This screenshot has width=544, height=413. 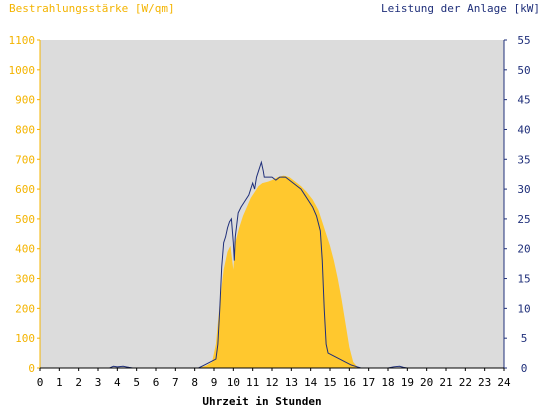 I want to click on right-tick-label: 40, so click(x=523, y=129).